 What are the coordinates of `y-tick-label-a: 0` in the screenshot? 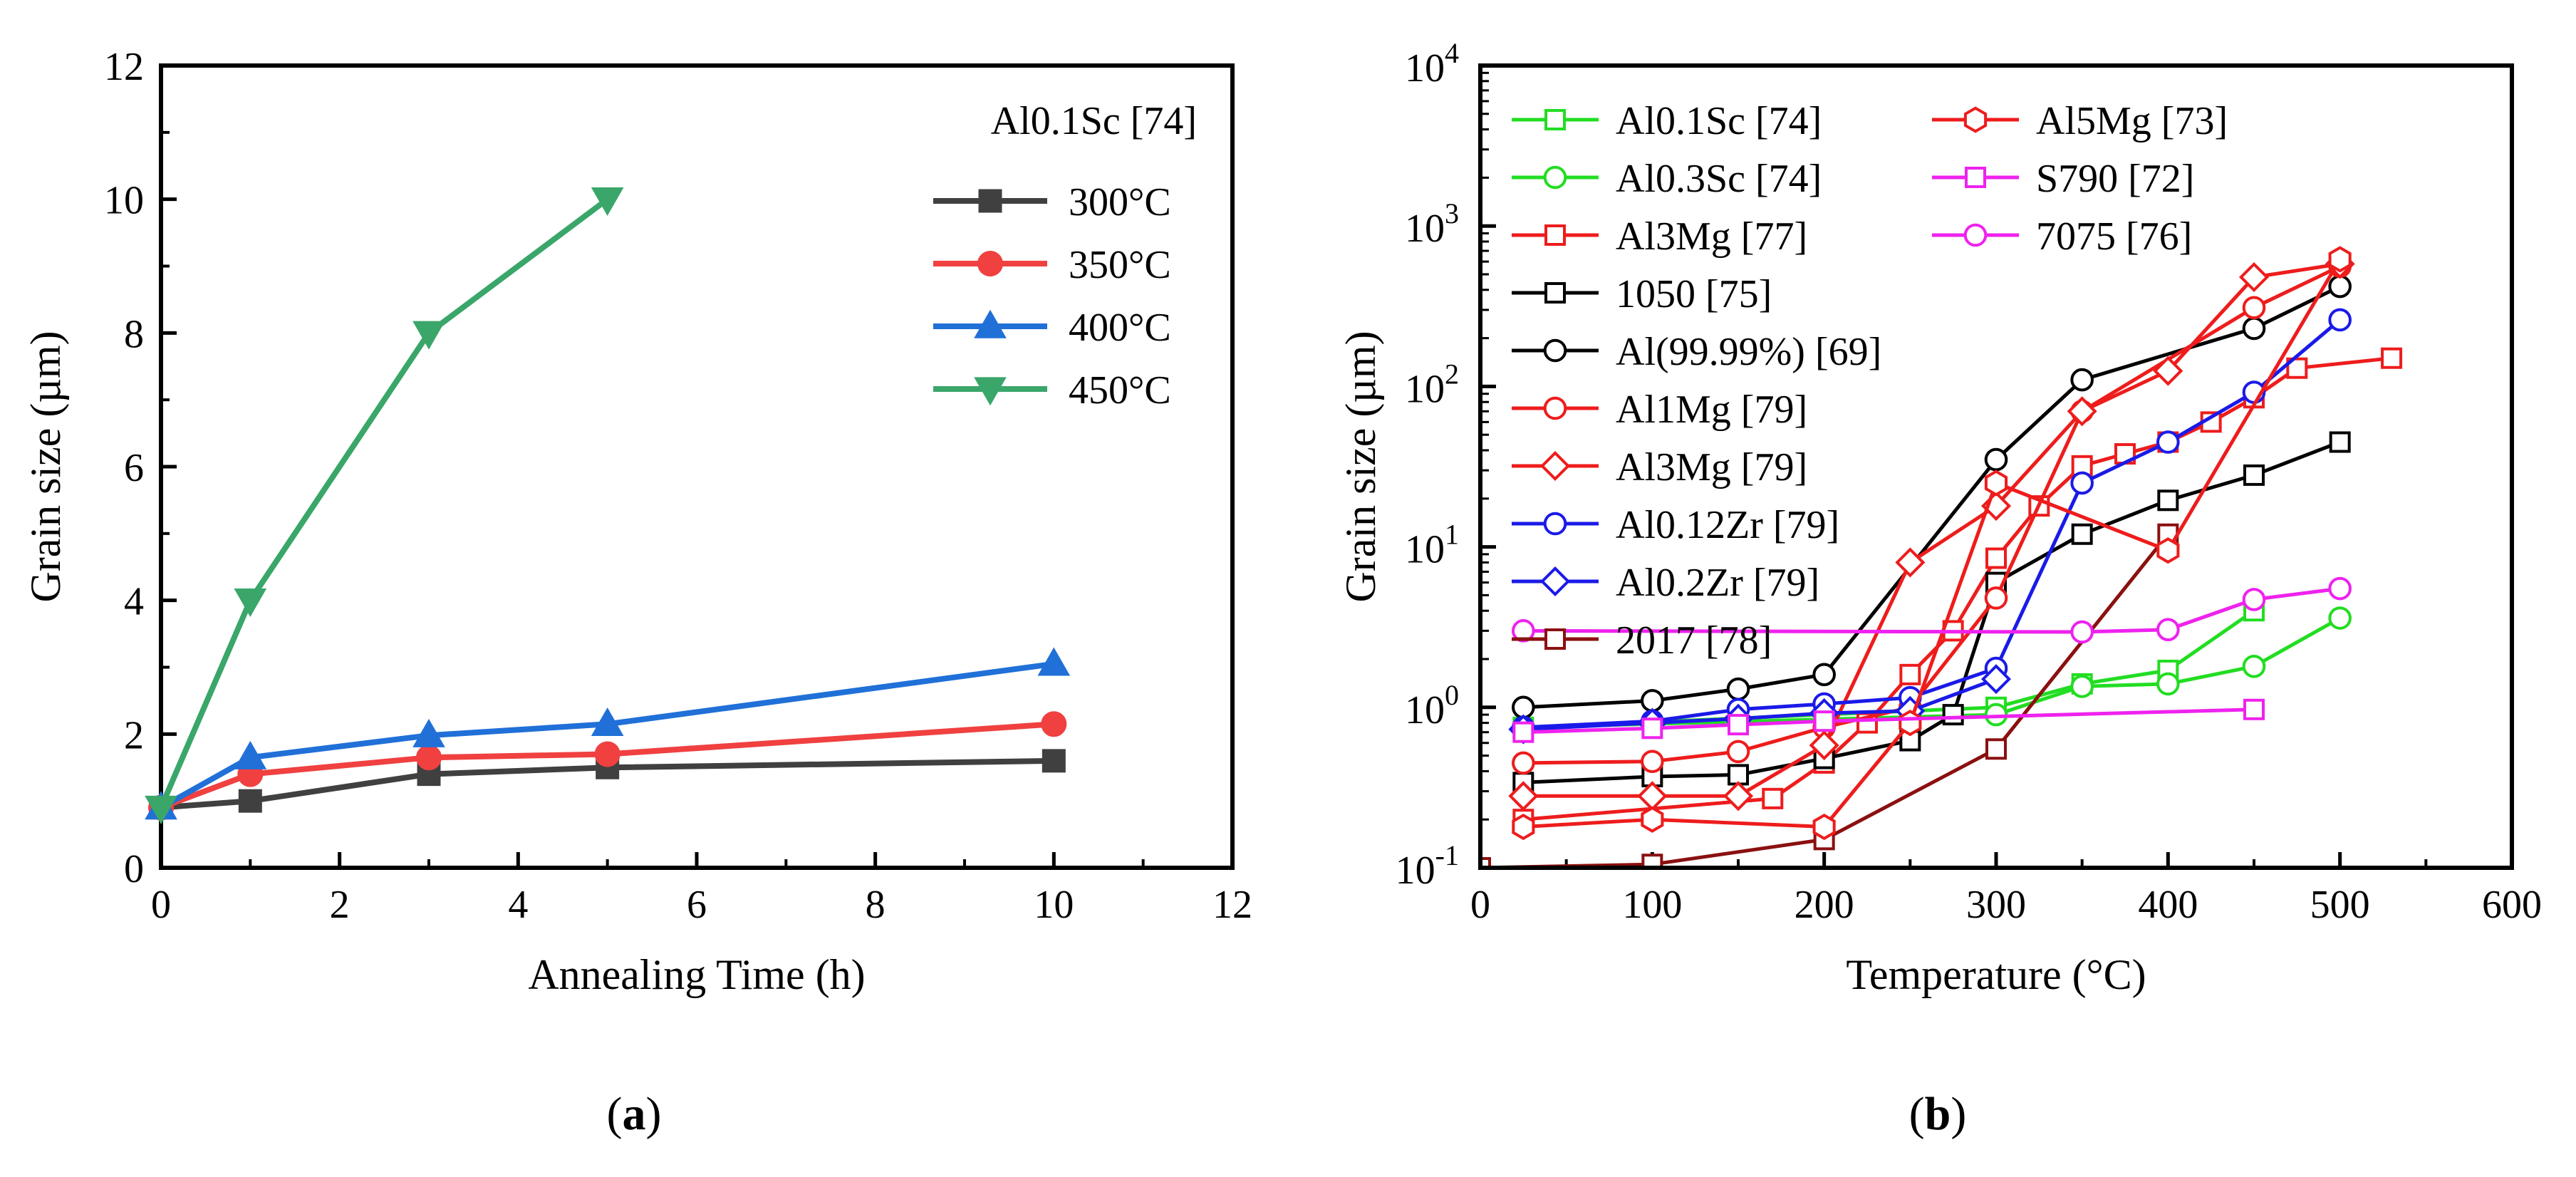 It's located at (134, 869).